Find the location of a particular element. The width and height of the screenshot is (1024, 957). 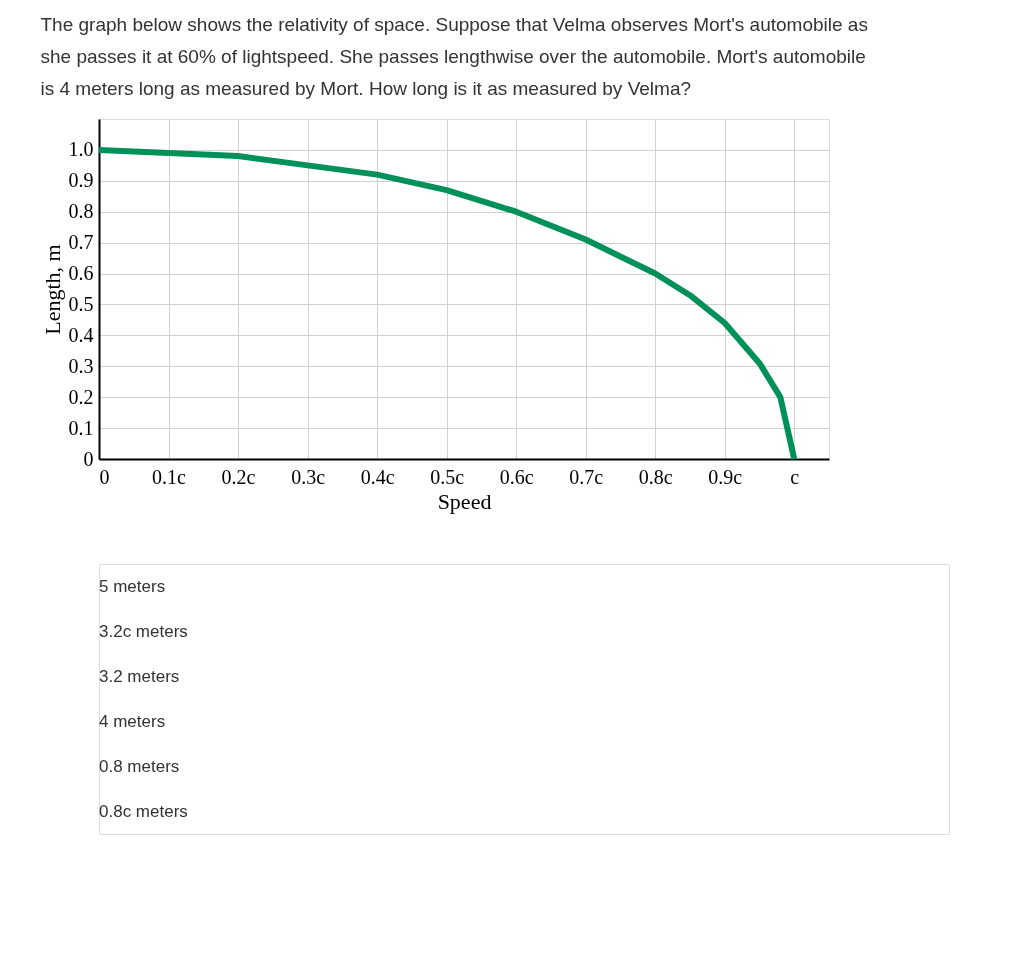

x-tick-label: 0.3c is located at coordinates (308, 476).